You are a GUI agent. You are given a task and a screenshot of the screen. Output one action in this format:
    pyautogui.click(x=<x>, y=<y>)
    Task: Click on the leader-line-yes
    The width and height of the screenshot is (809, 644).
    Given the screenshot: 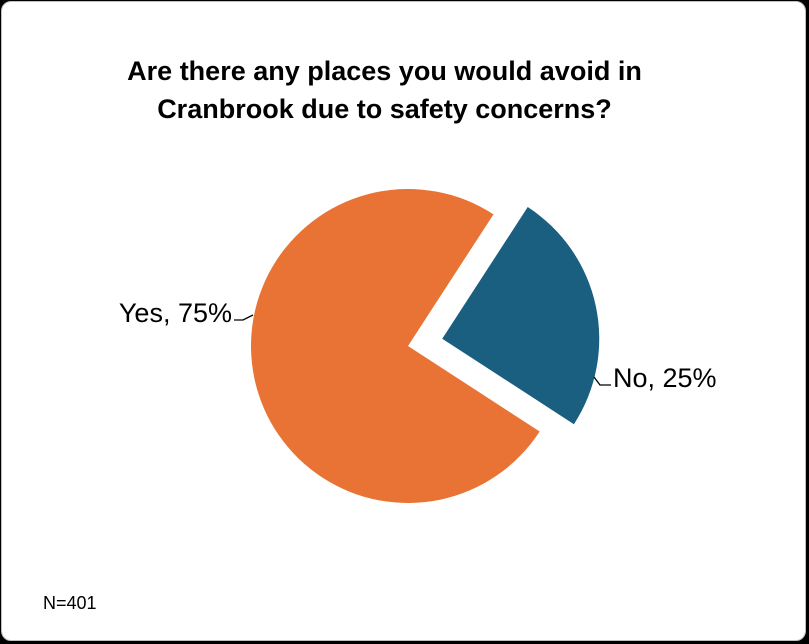 What is the action you would take?
    pyautogui.click(x=244, y=317)
    